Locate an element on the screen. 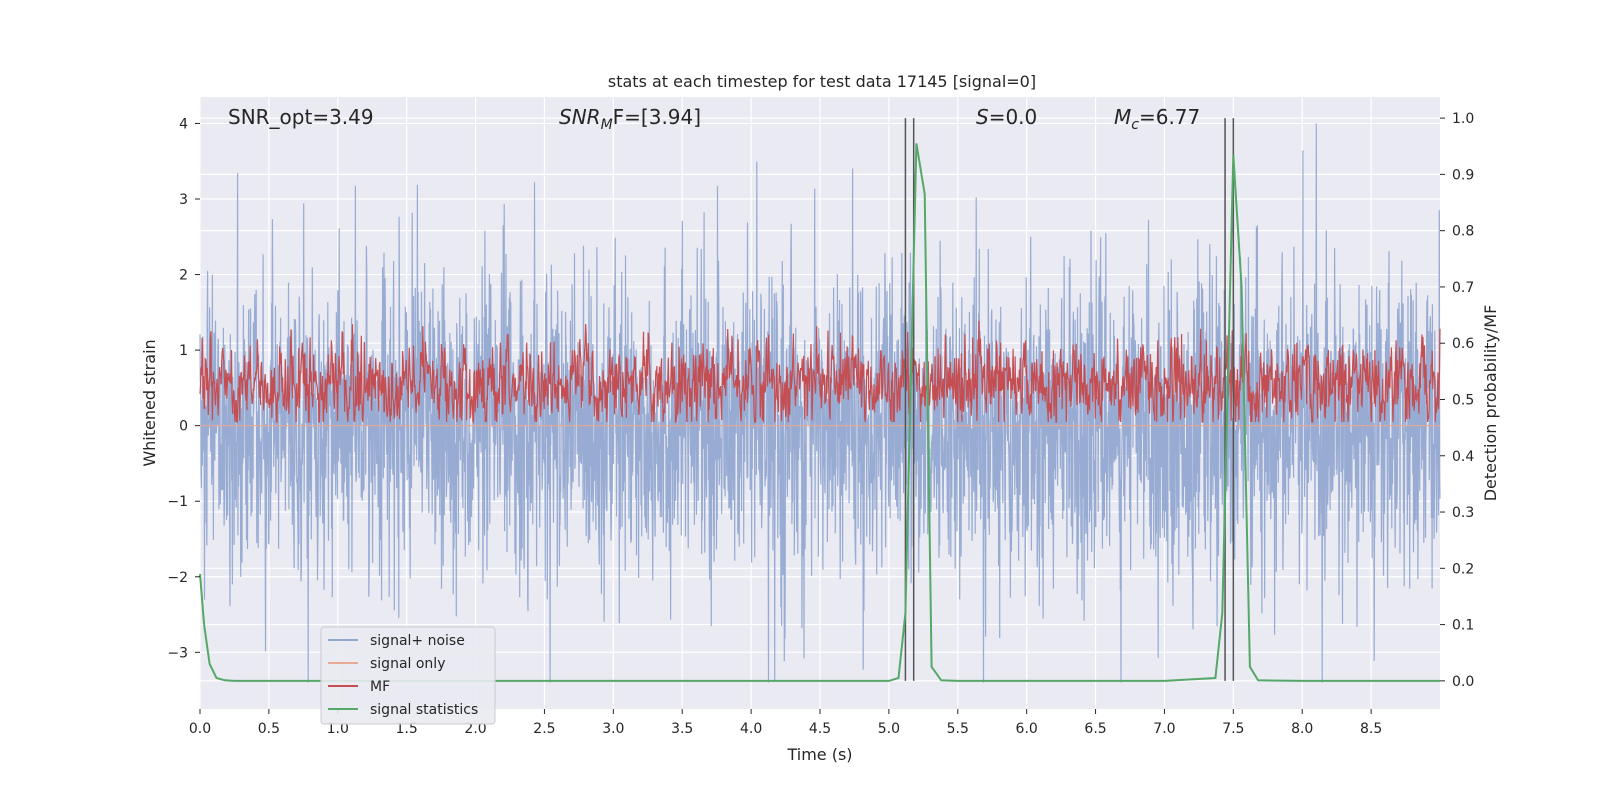 This screenshot has width=1600, height=800. annotation-mc-rest: =6.77 is located at coordinates (1169, 117).